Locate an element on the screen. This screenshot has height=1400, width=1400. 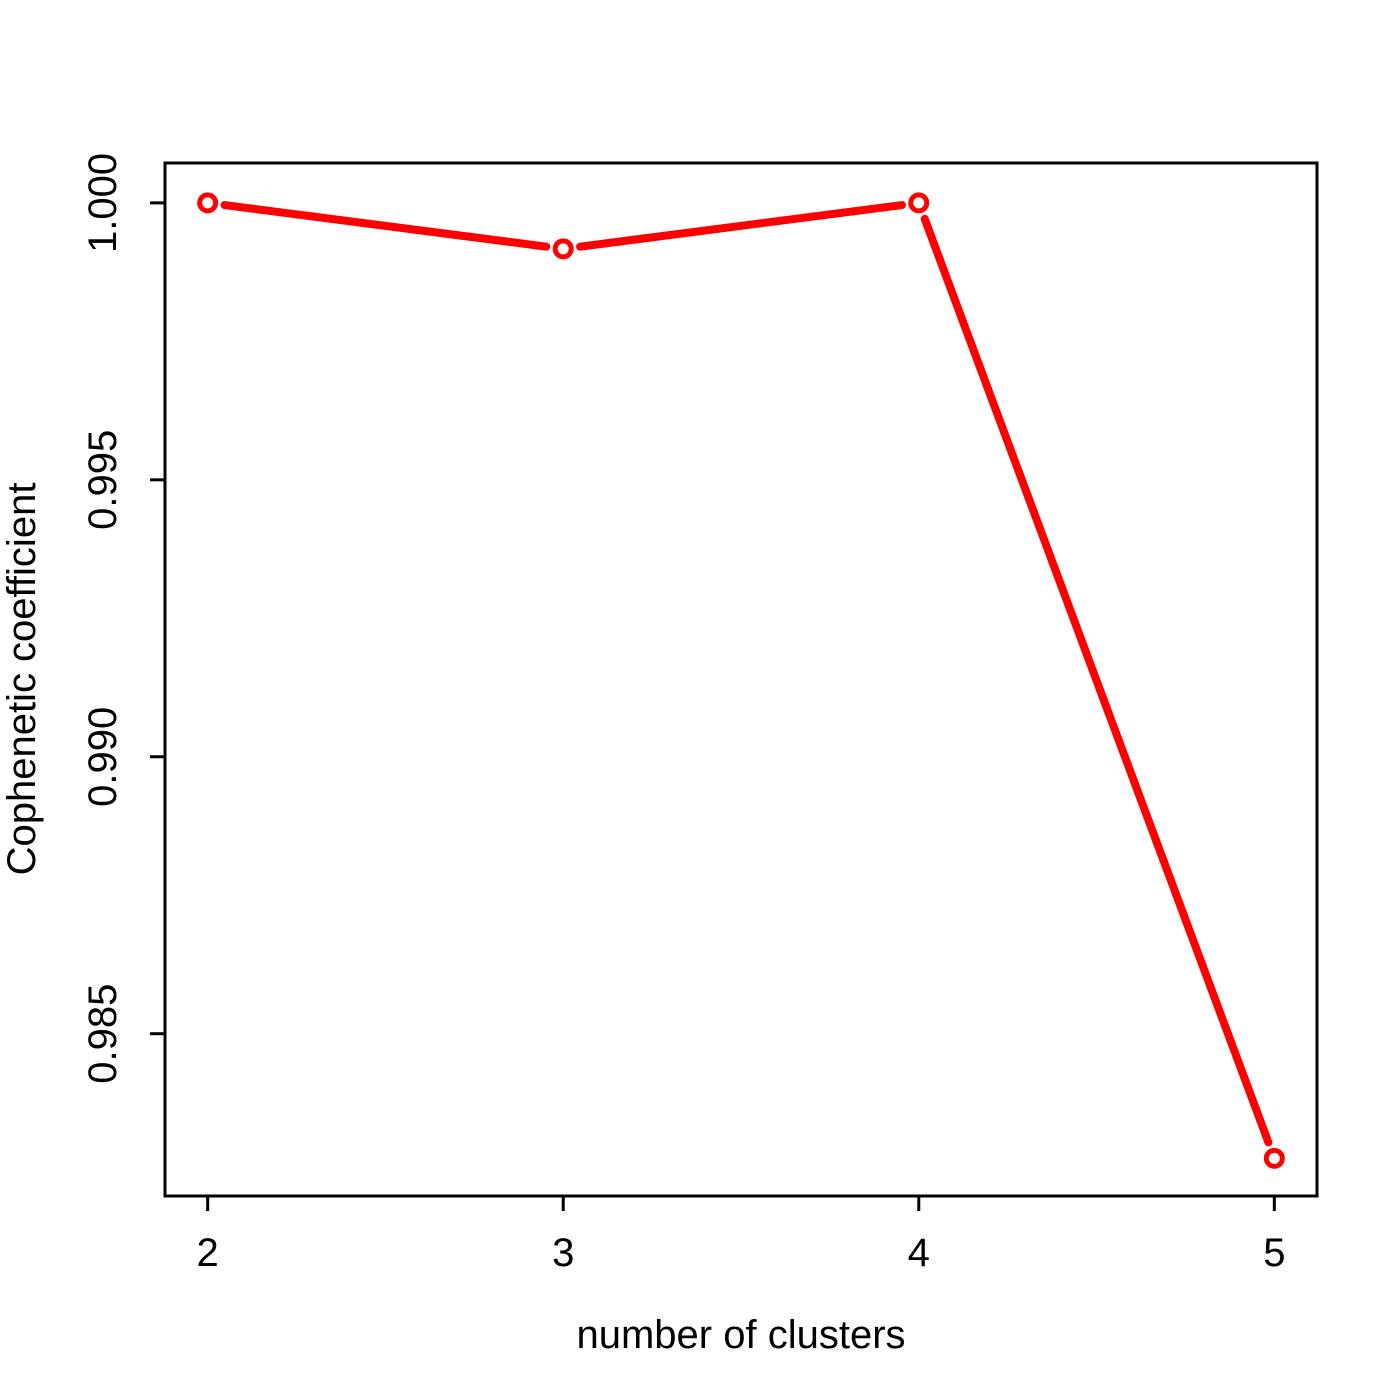
y-tick-label: 0.990 is located at coordinates (103, 757).